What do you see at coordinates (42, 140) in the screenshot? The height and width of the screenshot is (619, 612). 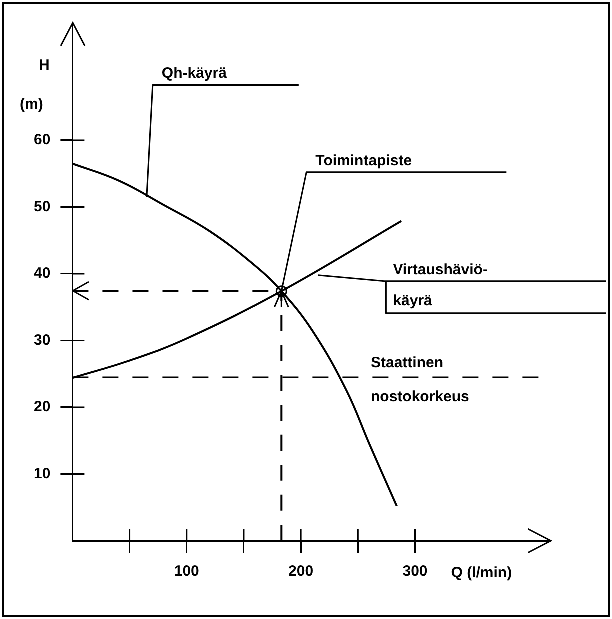 I see `y-tick-label: 60` at bounding box center [42, 140].